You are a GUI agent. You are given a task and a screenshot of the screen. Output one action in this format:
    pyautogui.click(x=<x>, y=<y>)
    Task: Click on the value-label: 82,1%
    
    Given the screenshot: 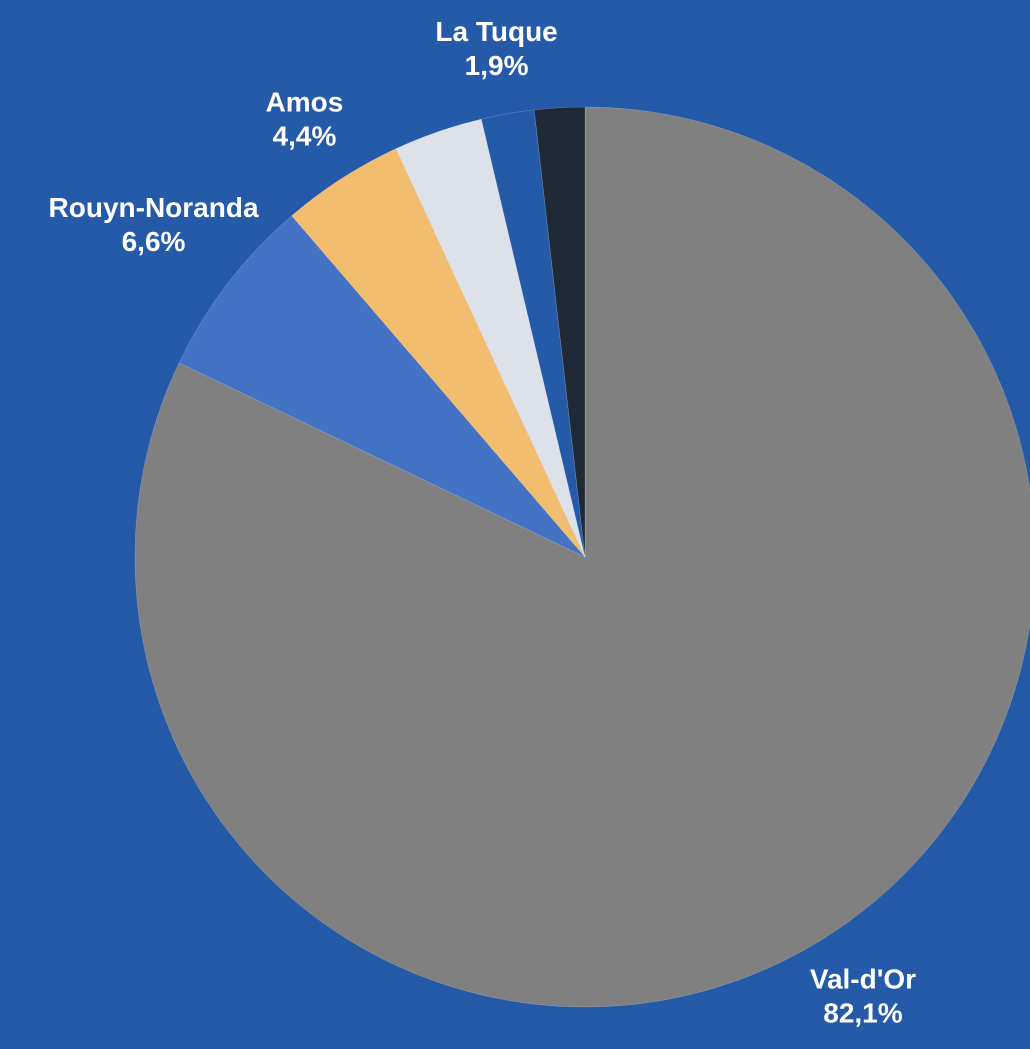 What is the action you would take?
    pyautogui.click(x=862, y=1012)
    